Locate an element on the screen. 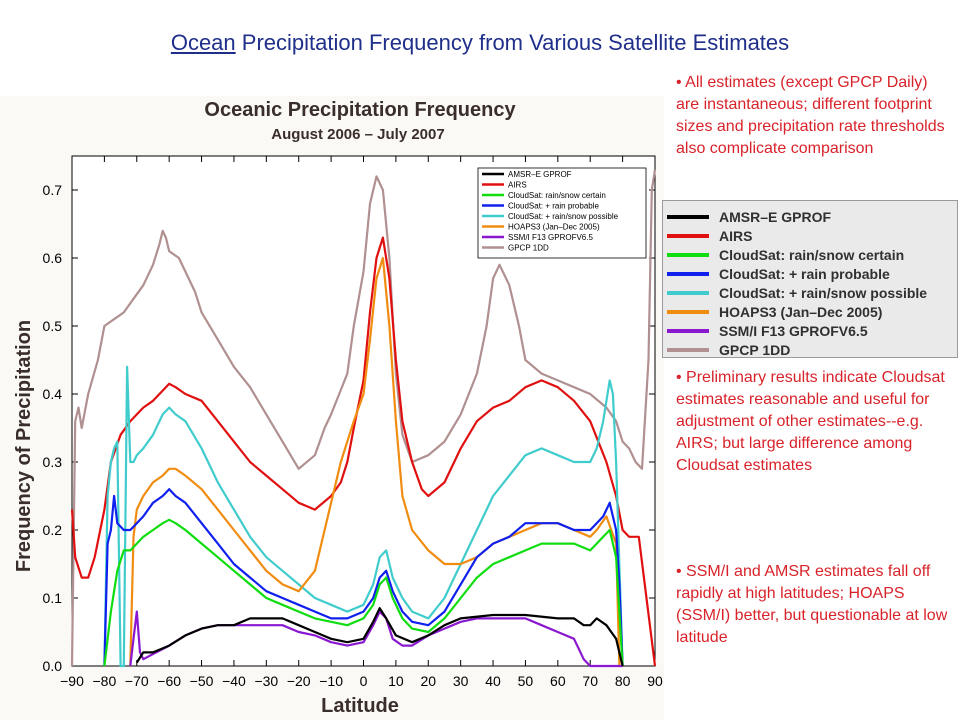  legend-big-row: SSM/I F13 GPROFV6.5 is located at coordinates (767, 330).